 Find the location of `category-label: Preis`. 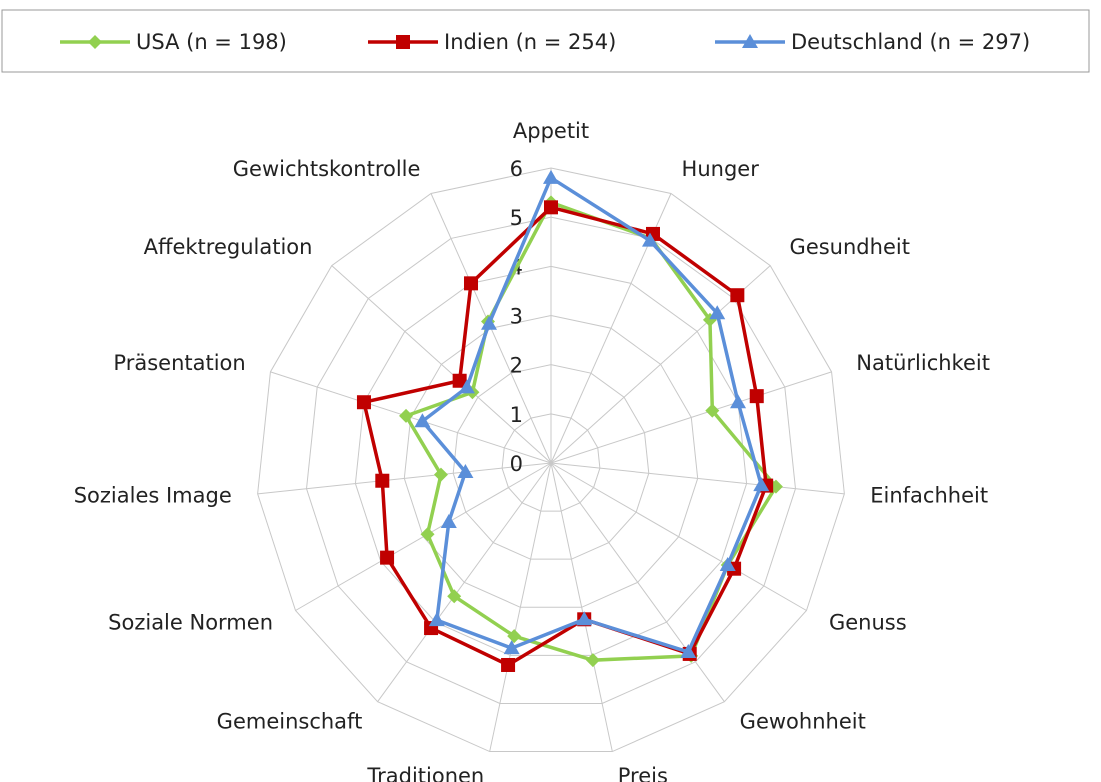

category-label: Preis is located at coordinates (643, 773).